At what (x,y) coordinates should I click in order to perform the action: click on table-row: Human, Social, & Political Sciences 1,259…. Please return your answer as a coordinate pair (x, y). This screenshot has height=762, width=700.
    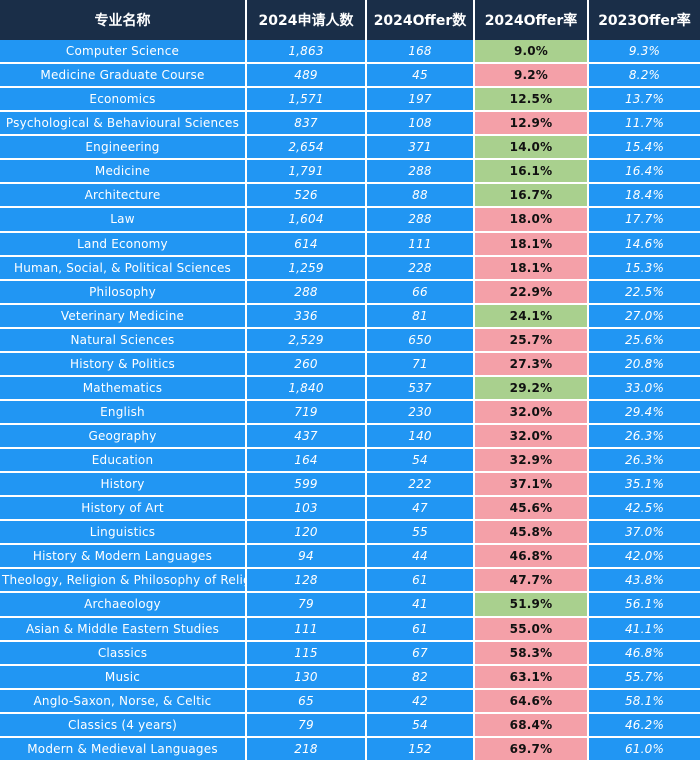
    Looking at the image, I should click on (350, 268).